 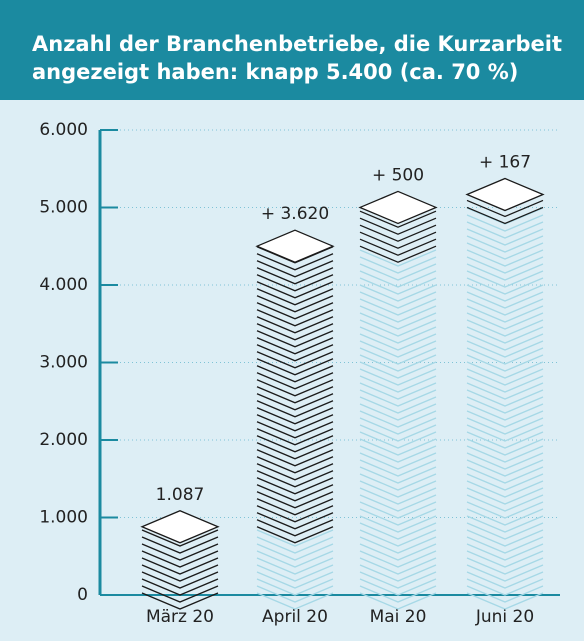 I want to click on value-label: + 500, so click(x=398, y=175).